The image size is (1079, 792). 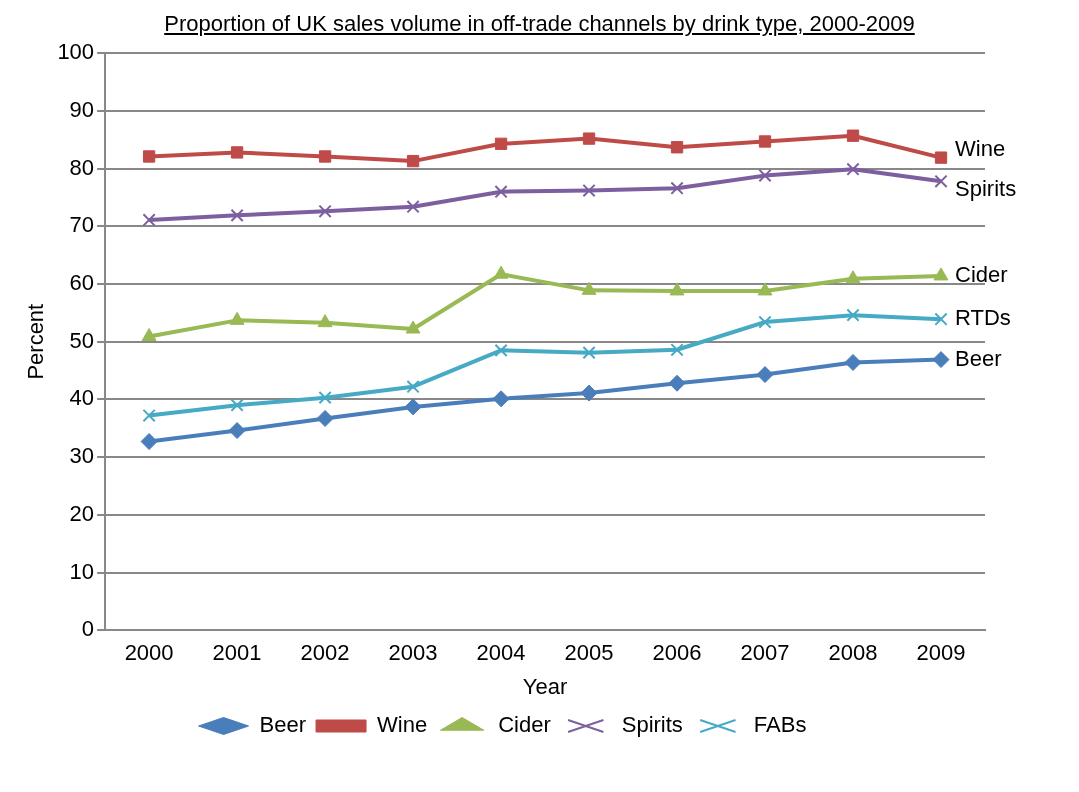 What do you see at coordinates (82, 398) in the screenshot?
I see `y-tick-label: 40` at bounding box center [82, 398].